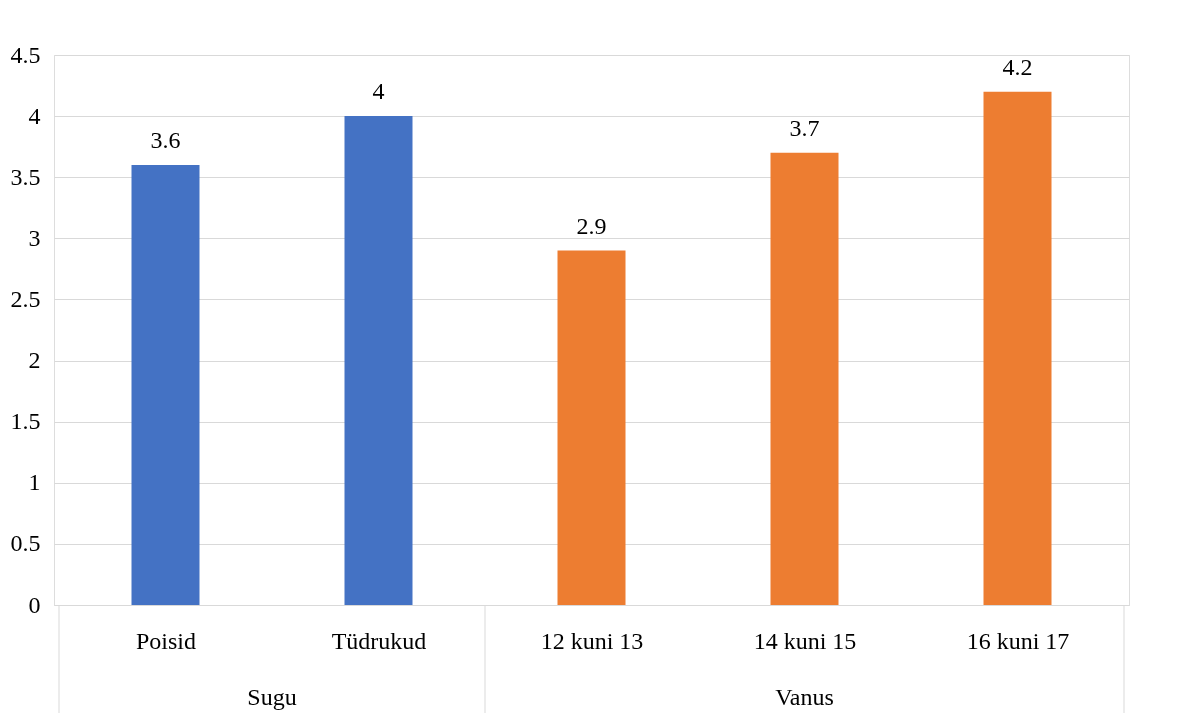 The width and height of the screenshot is (1198, 713). Describe the element at coordinates (25, 298) in the screenshot. I see `y-tick-label: 2.5` at that location.